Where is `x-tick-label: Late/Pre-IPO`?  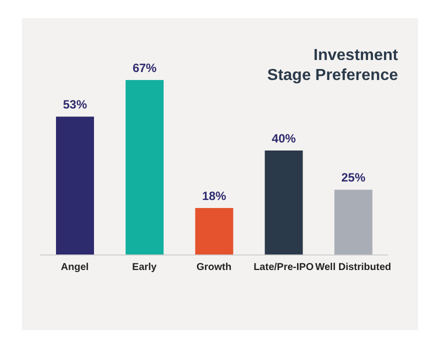 x-tick-label: Late/Pre-IPO is located at coordinates (284, 268).